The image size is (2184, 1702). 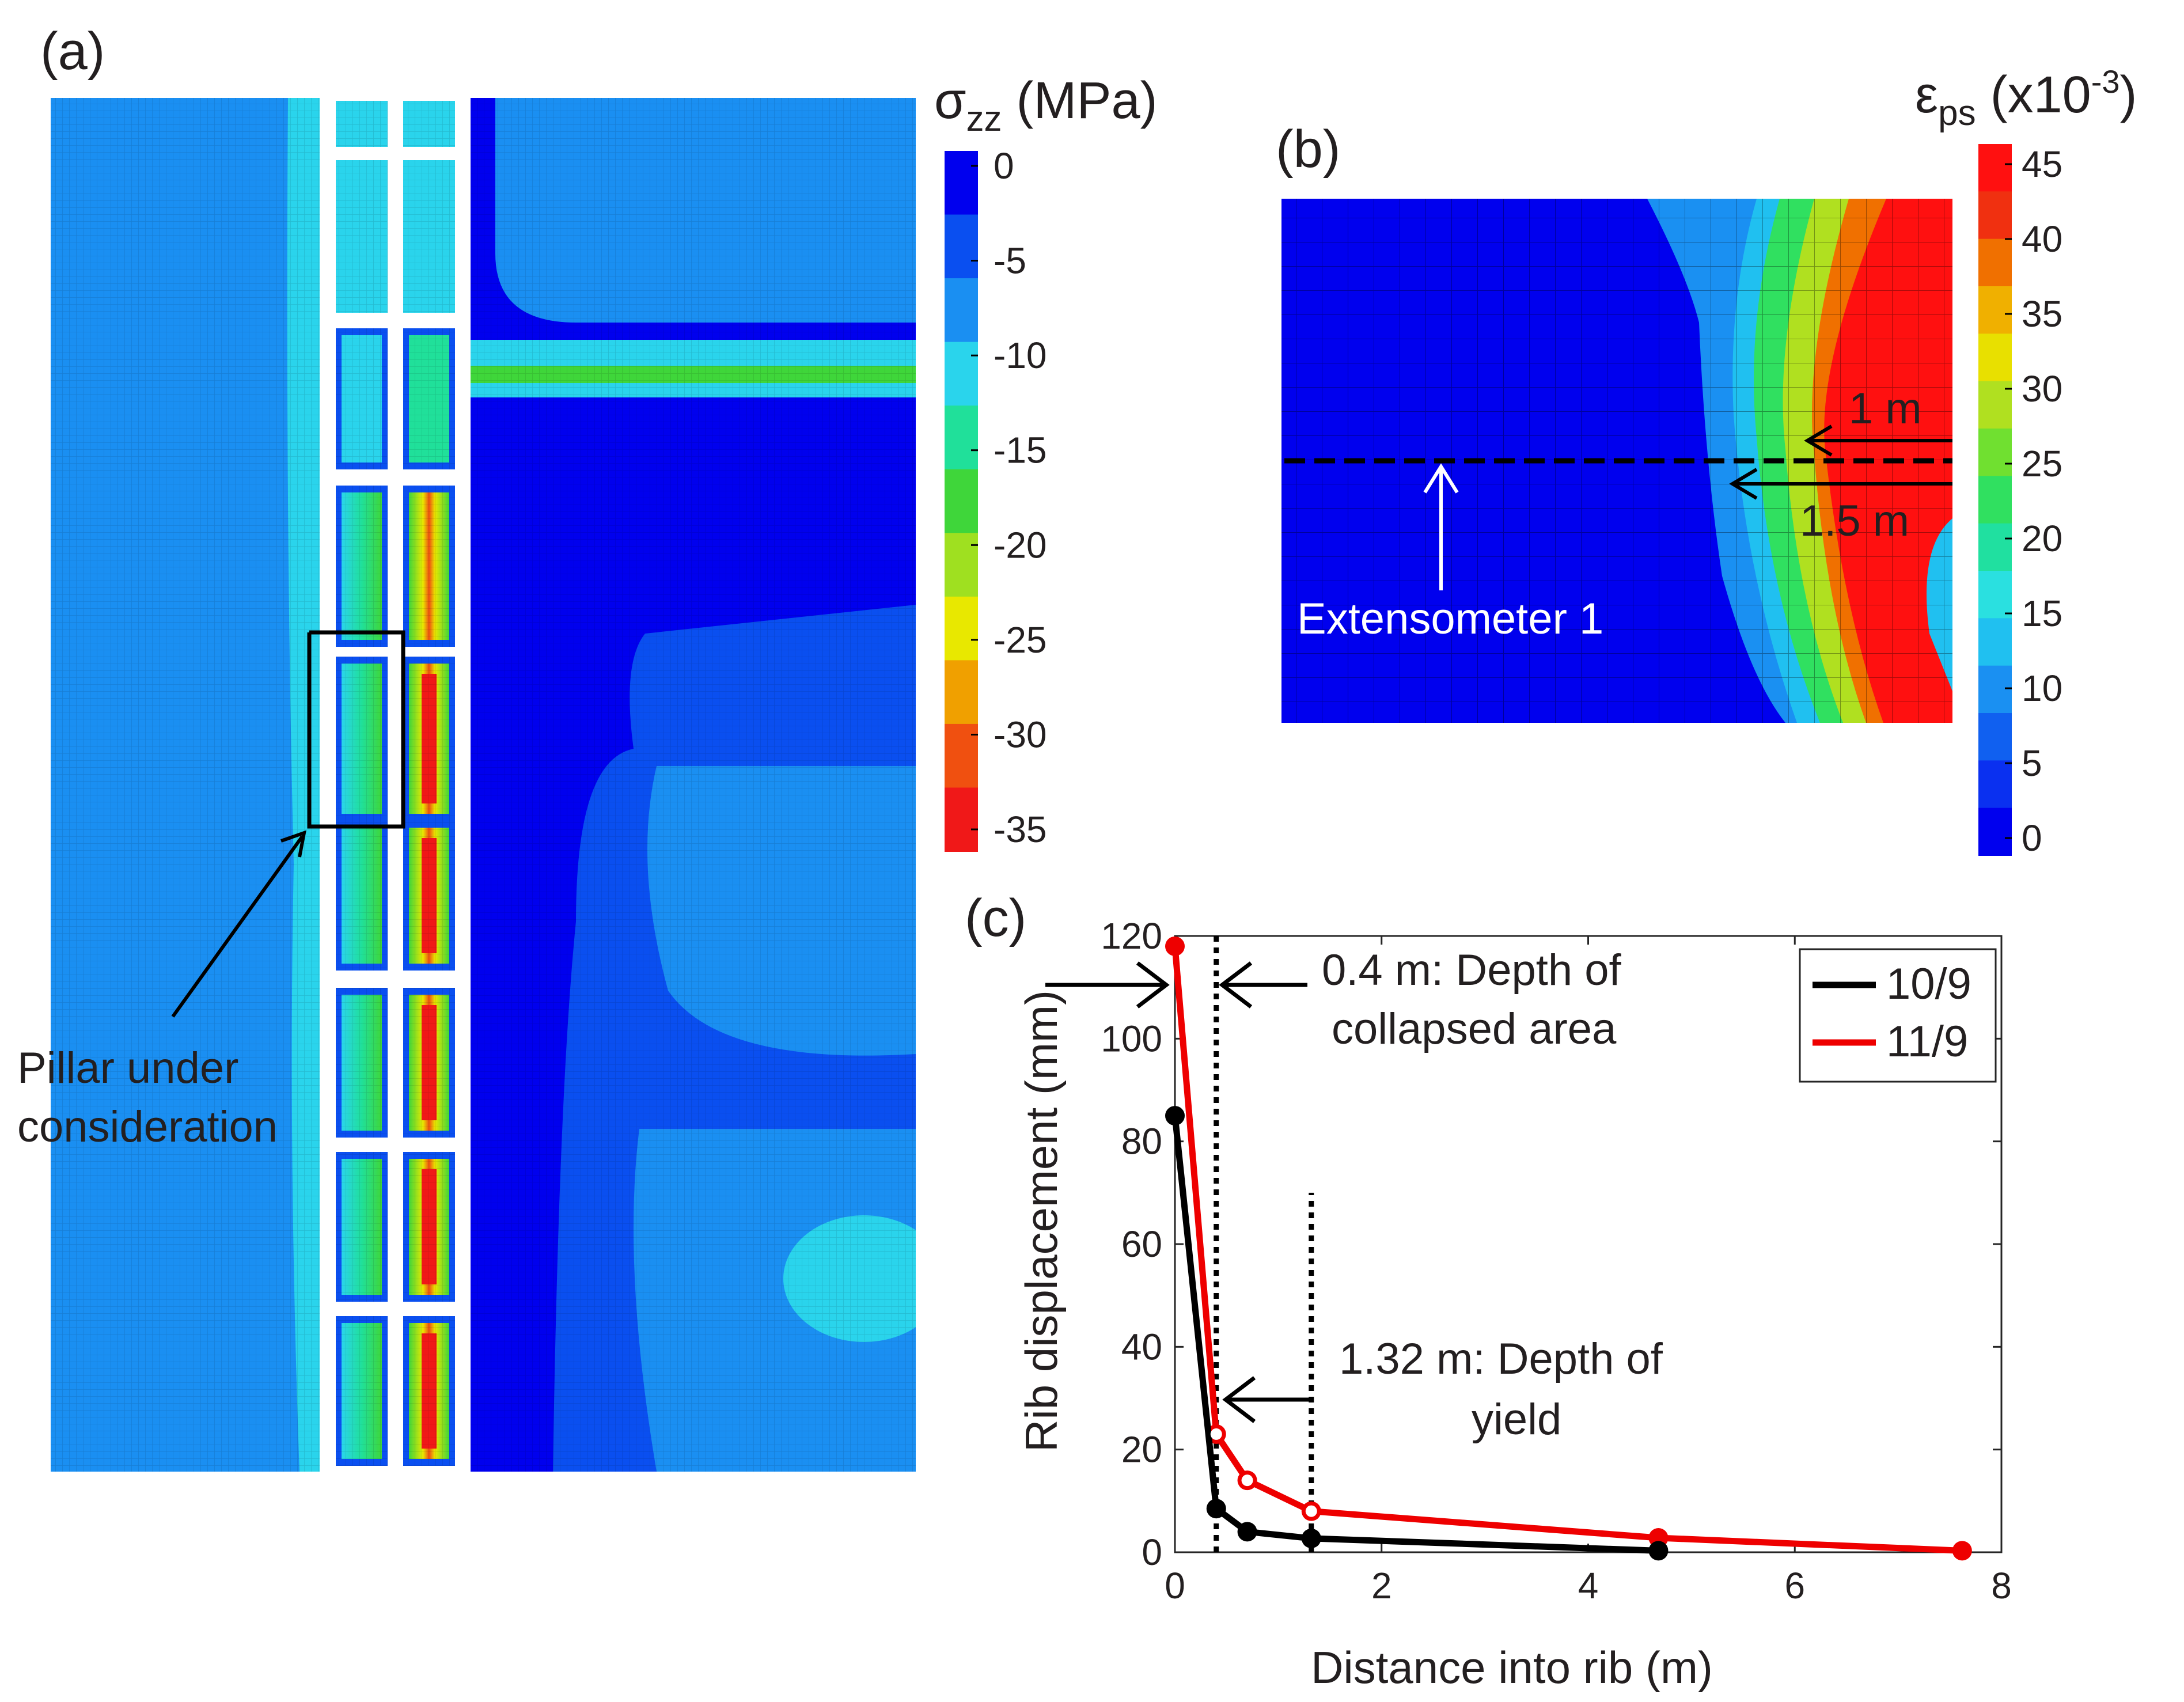 I want to click on y-tick-label: 20, so click(x=1141, y=1450).